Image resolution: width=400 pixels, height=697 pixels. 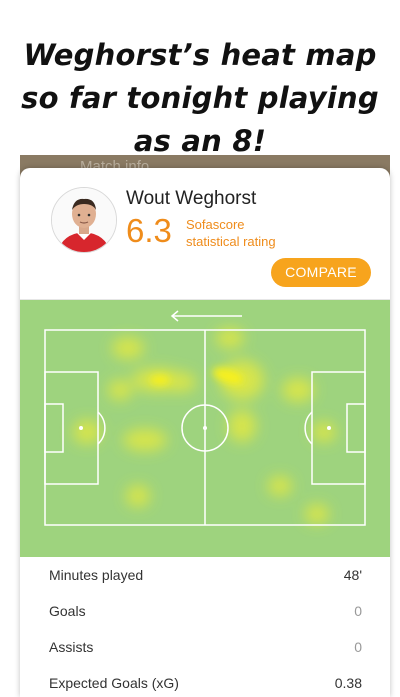 I want to click on pitch-spots, so click(x=205, y=428).